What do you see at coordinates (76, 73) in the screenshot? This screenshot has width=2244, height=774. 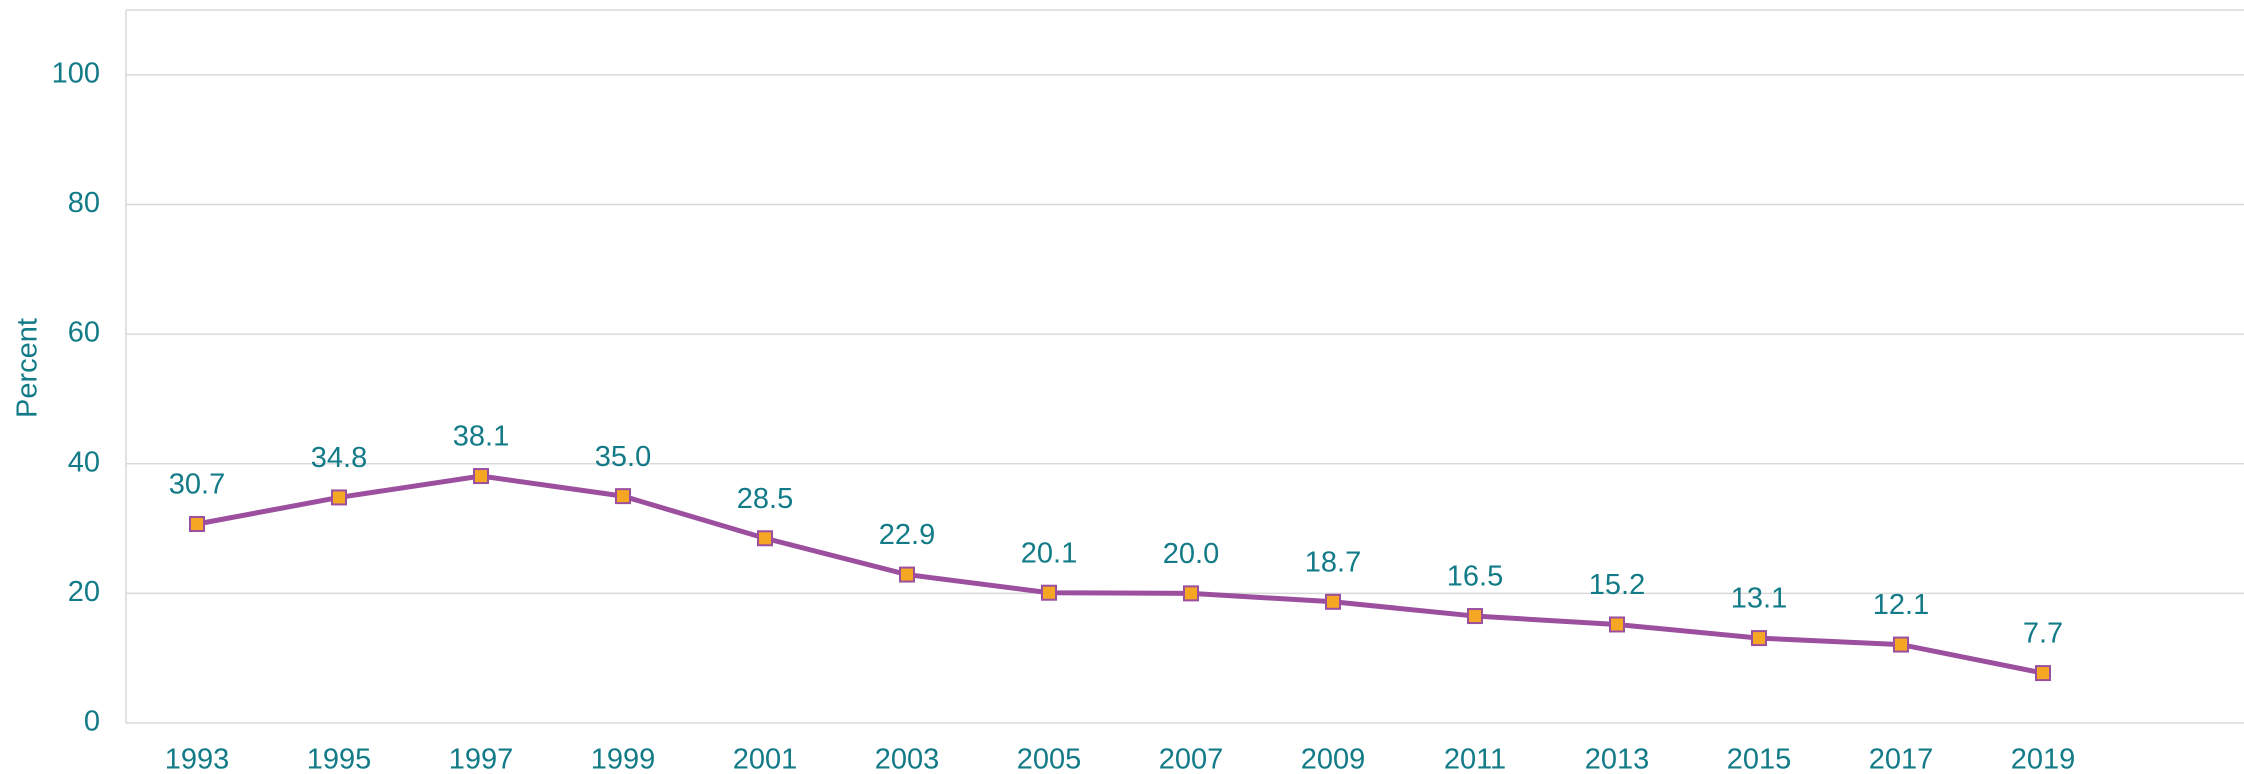 I see `y-tick-label: 100` at bounding box center [76, 73].